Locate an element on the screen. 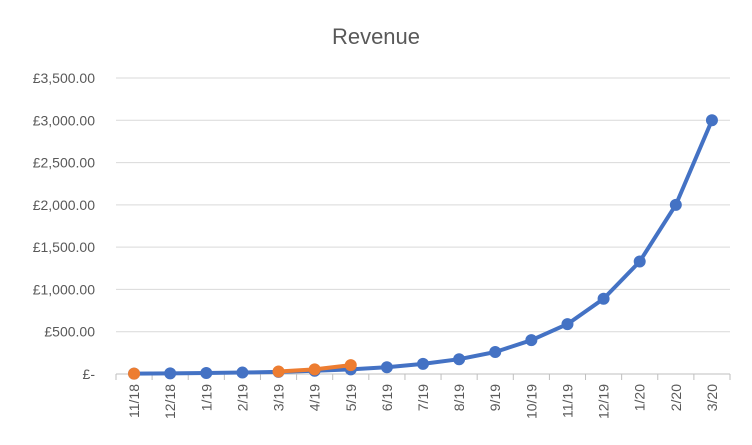  x-tick-label: 6/19 is located at coordinates (387, 397).